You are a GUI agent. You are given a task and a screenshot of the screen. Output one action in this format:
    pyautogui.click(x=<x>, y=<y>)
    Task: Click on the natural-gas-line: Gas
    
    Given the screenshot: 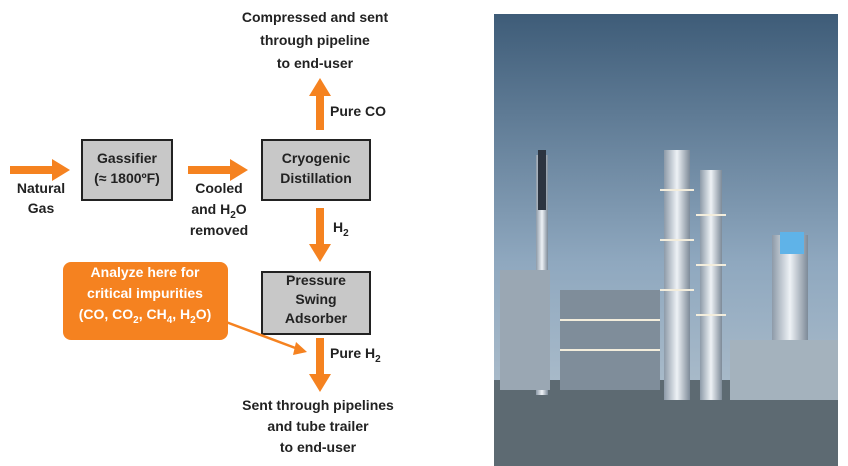 What is the action you would take?
    pyautogui.click(x=41, y=208)
    